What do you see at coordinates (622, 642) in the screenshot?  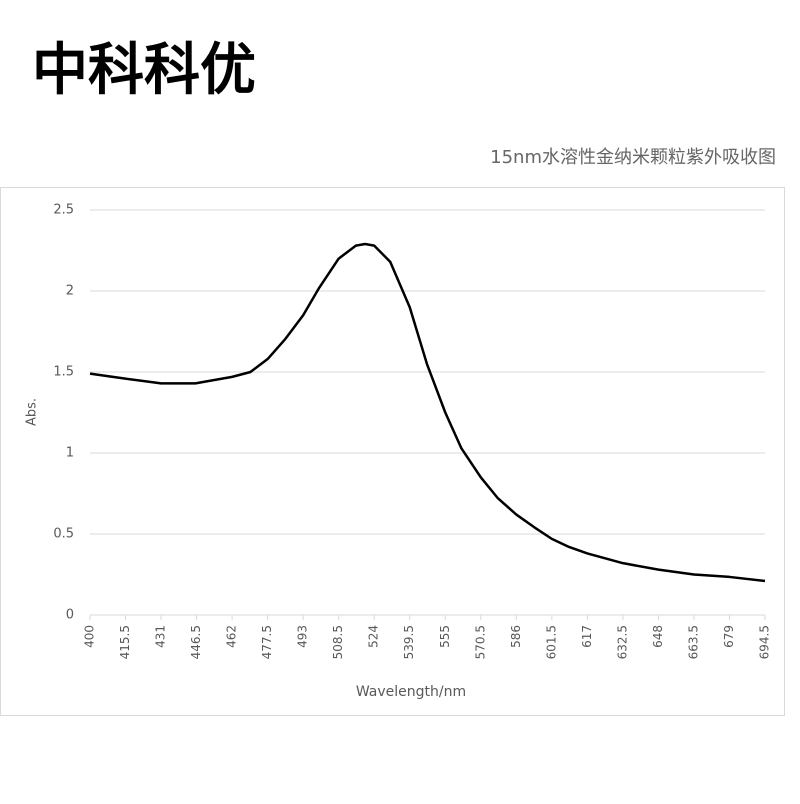 I see `x-tick-label: 632.5` at bounding box center [622, 642].